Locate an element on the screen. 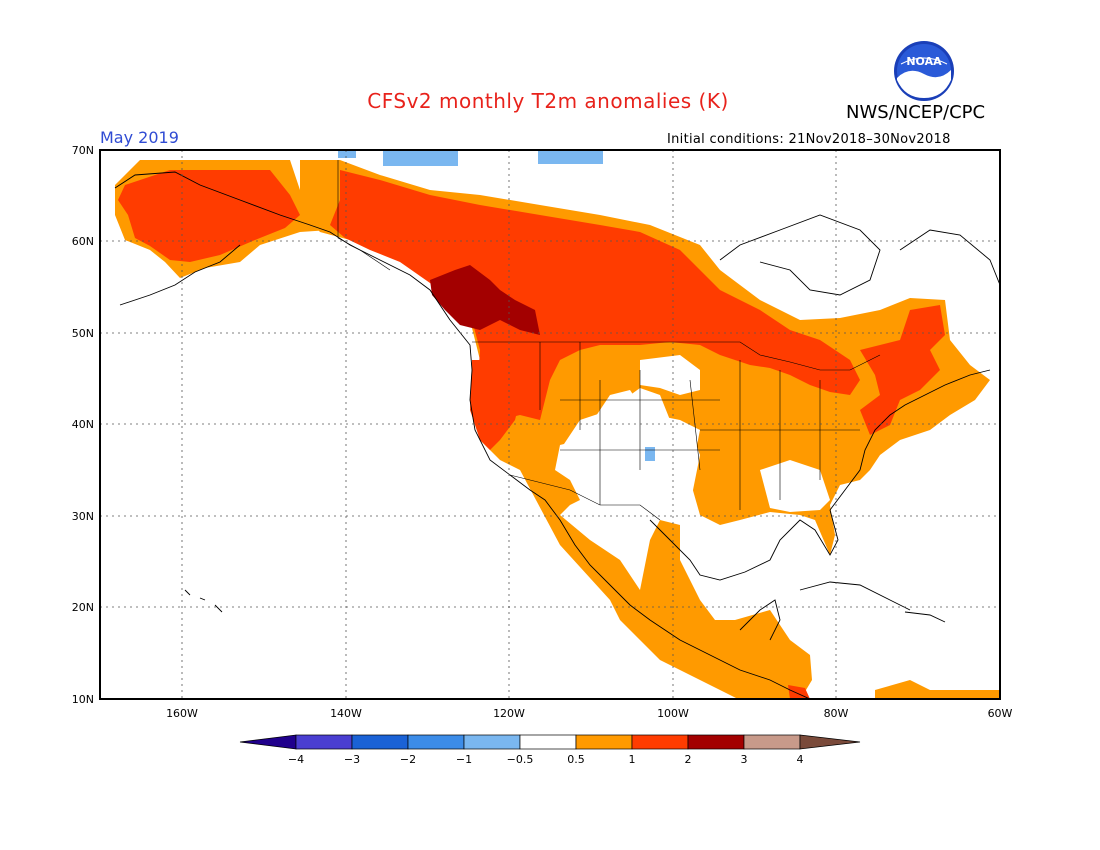  lon-label-100w: 100W is located at coordinates (673, 713).